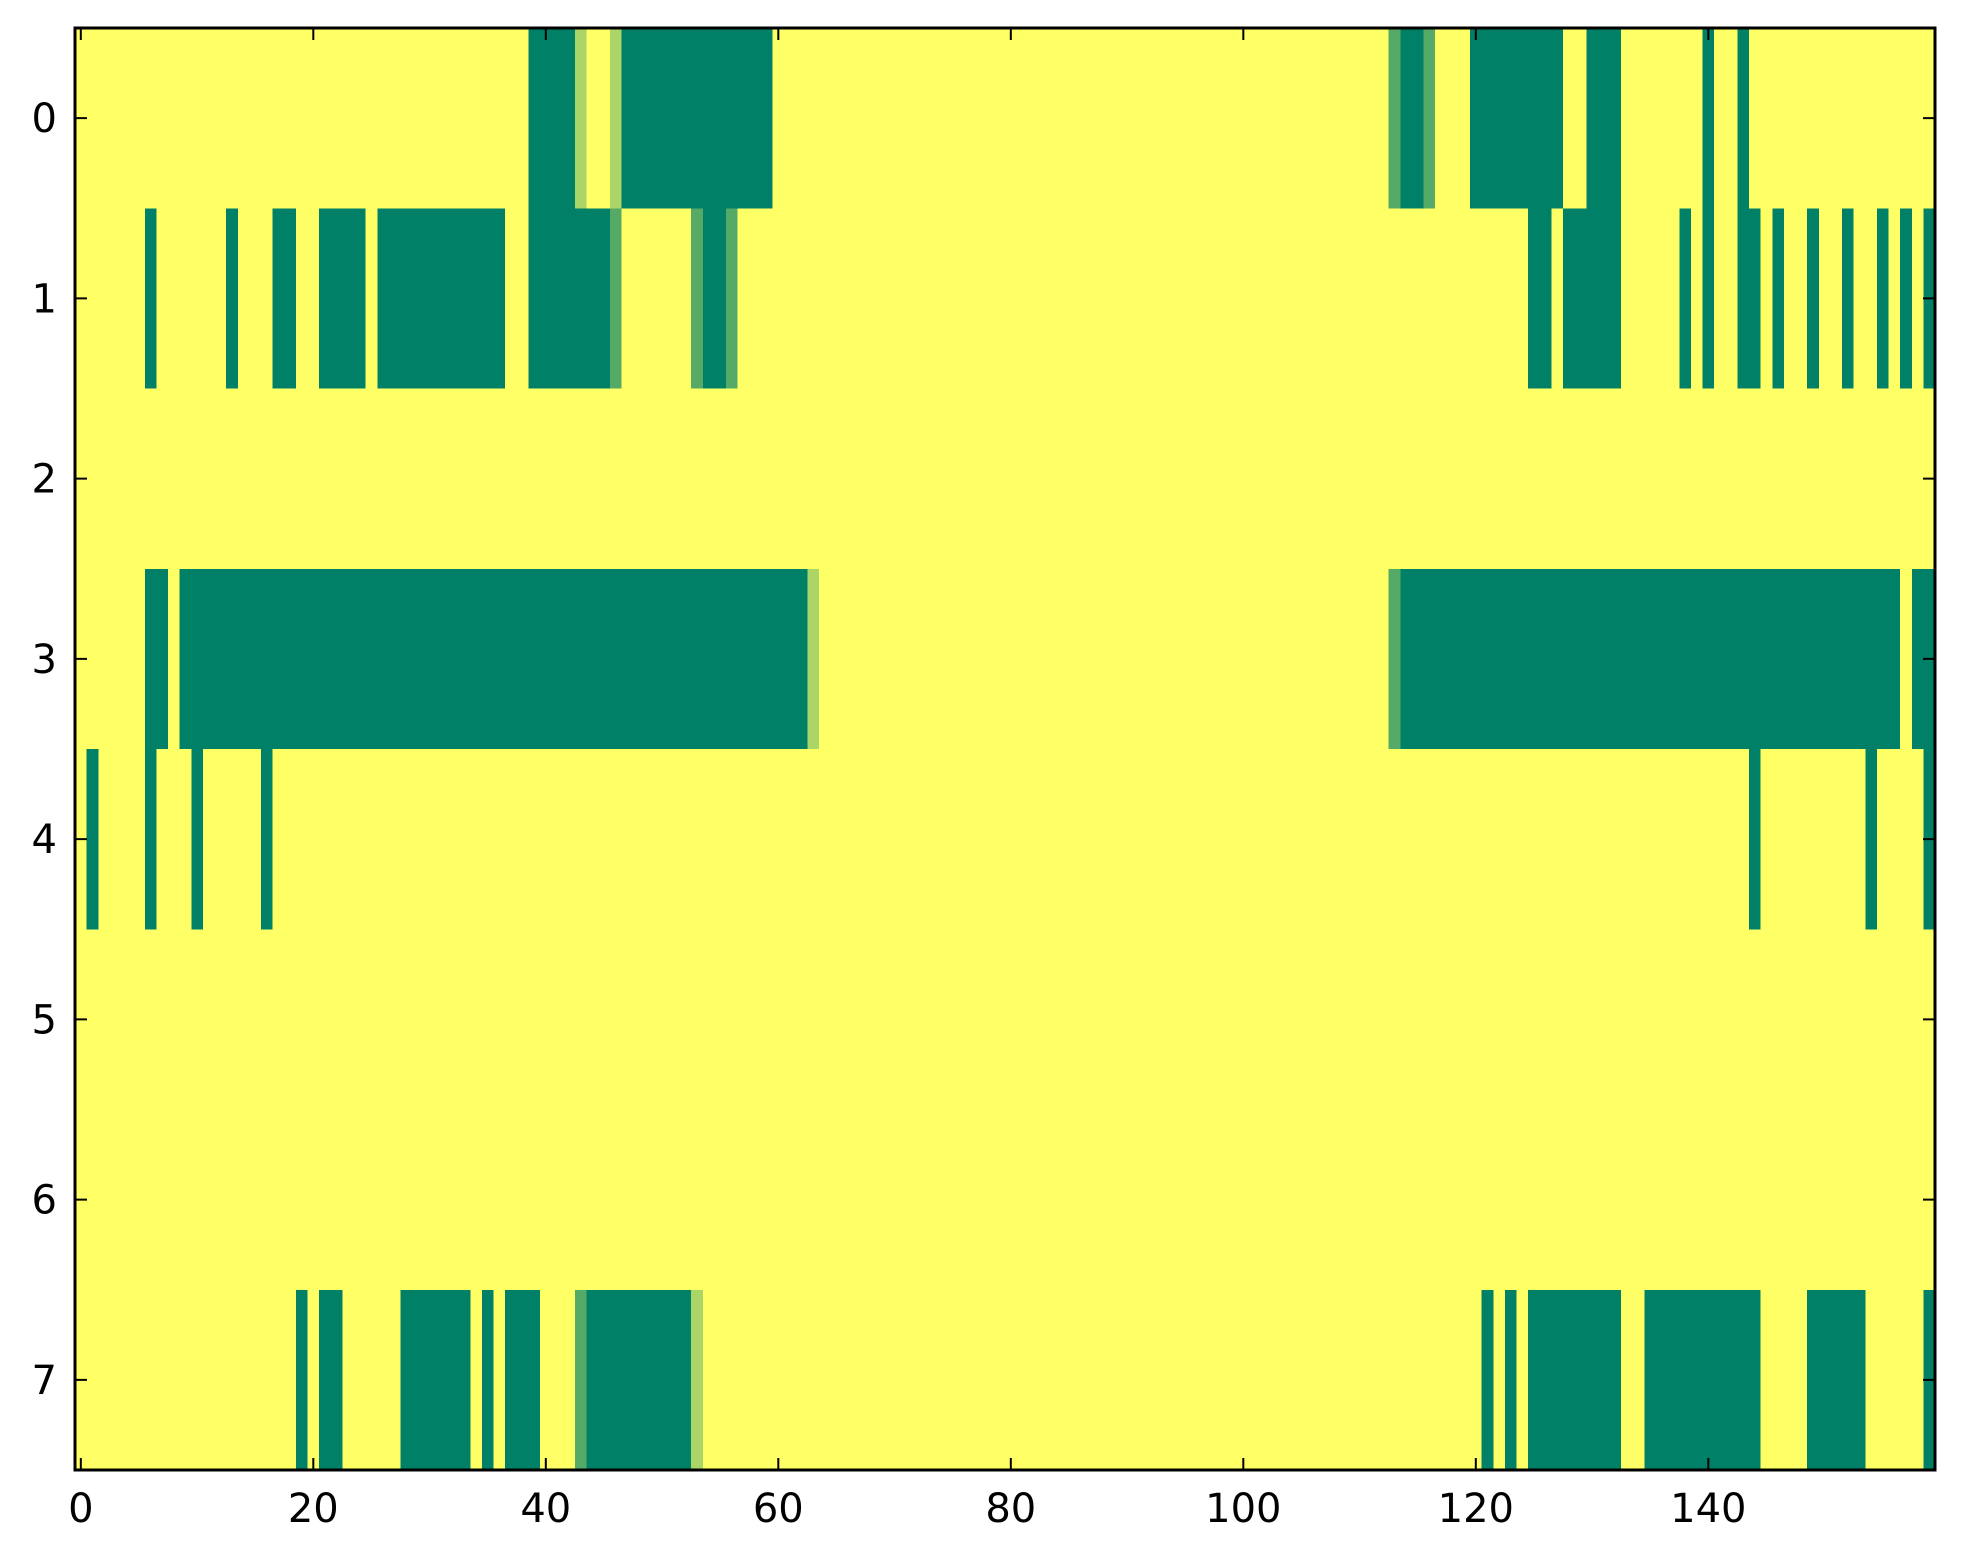 The height and width of the screenshot is (1564, 1963). What do you see at coordinates (44, 1020) in the screenshot?
I see `y-tick-label: 5` at bounding box center [44, 1020].